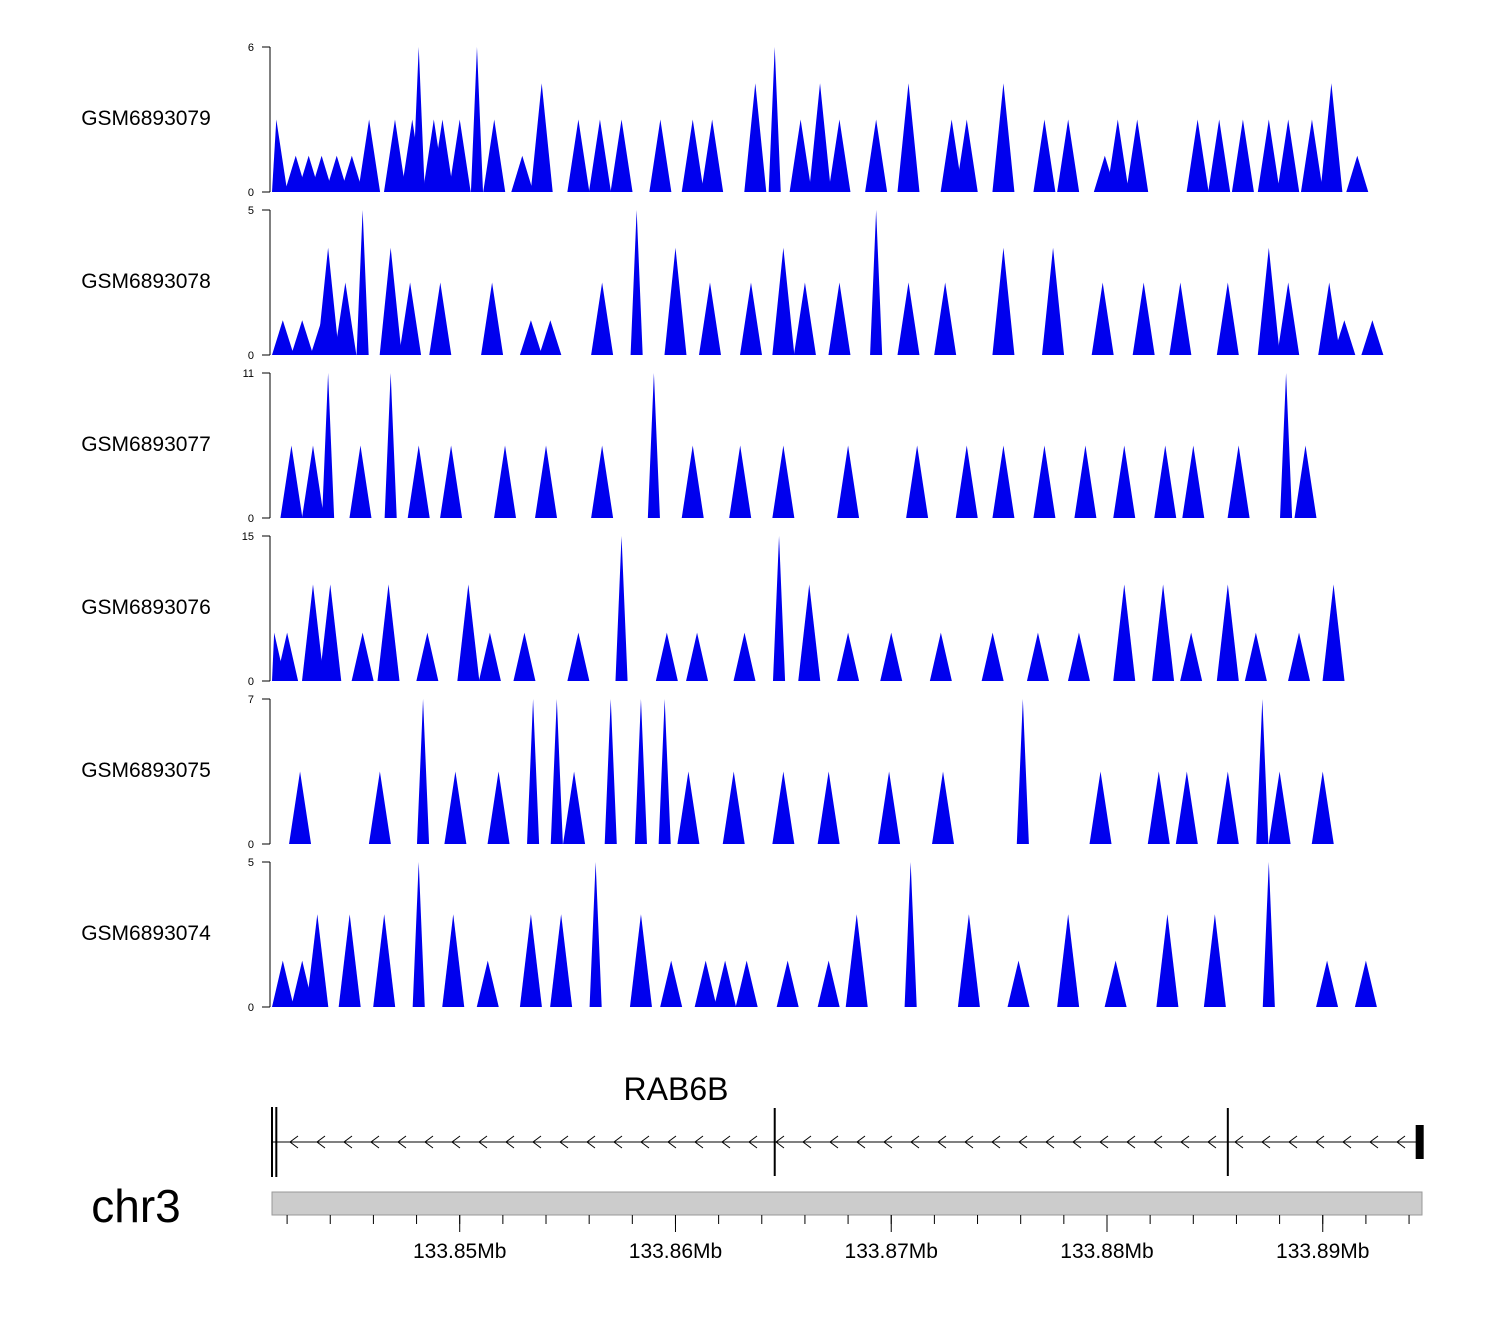  What do you see at coordinates (251, 48) in the screenshot?
I see `y-tick-label-max: 6` at bounding box center [251, 48].